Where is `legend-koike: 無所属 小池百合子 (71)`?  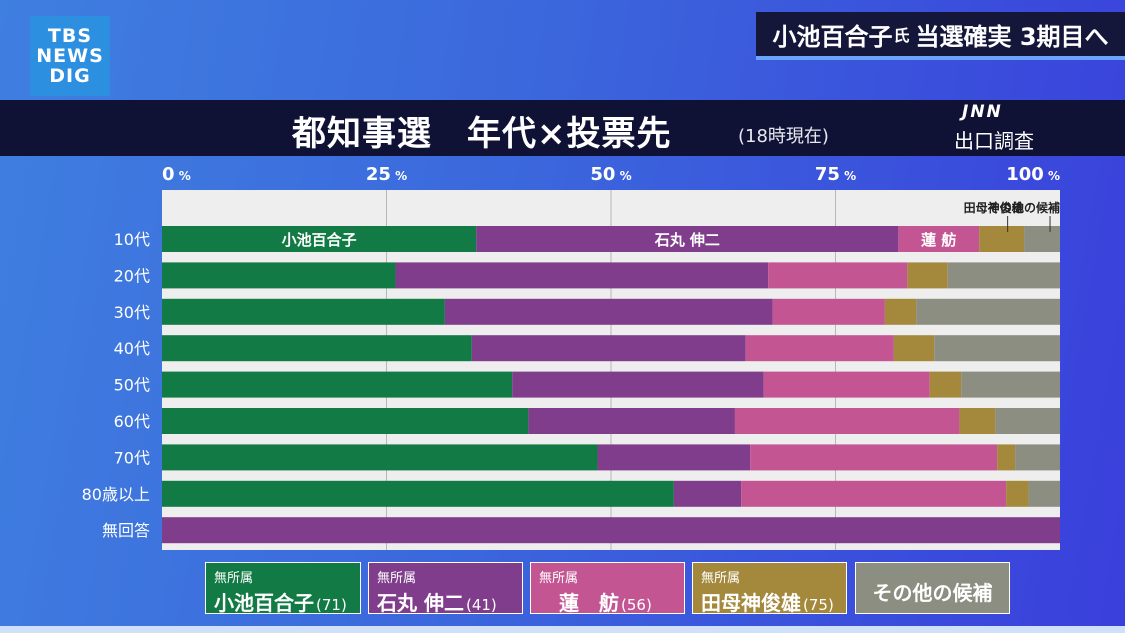
legend-koike: 無所属 小池百合子 (71) is located at coordinates (283, 588).